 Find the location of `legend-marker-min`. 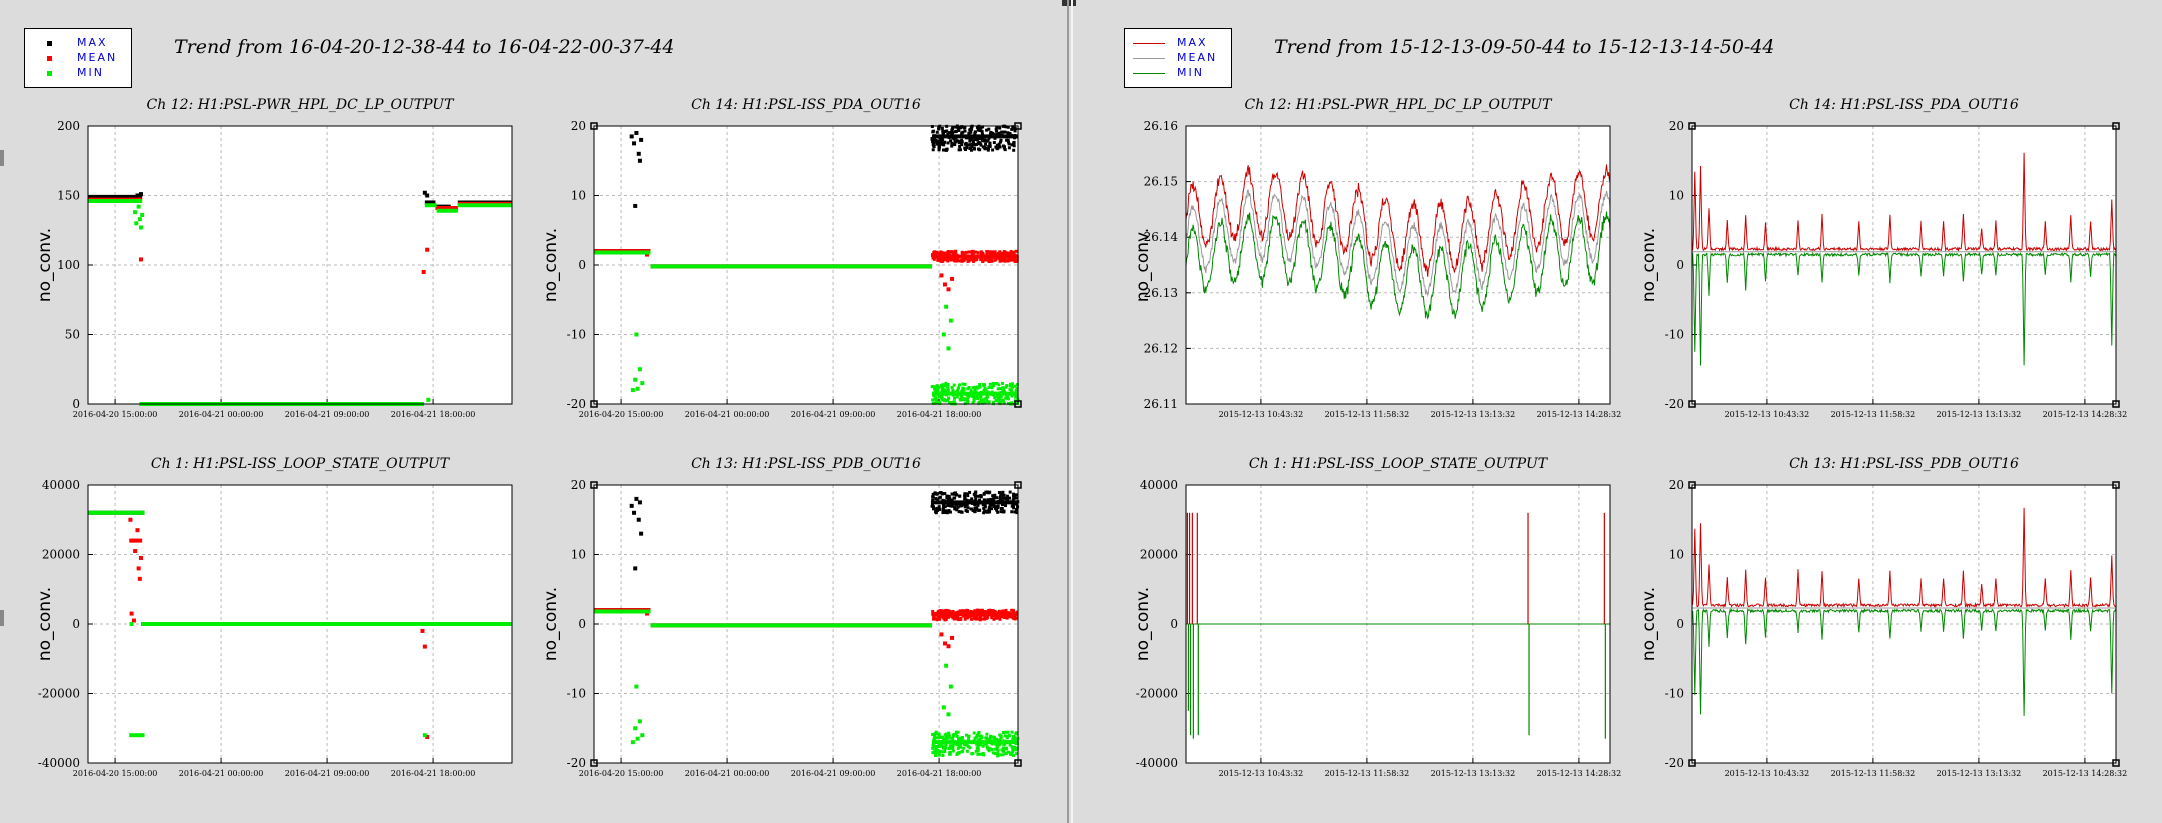

legend-marker-min is located at coordinates (49, 73).